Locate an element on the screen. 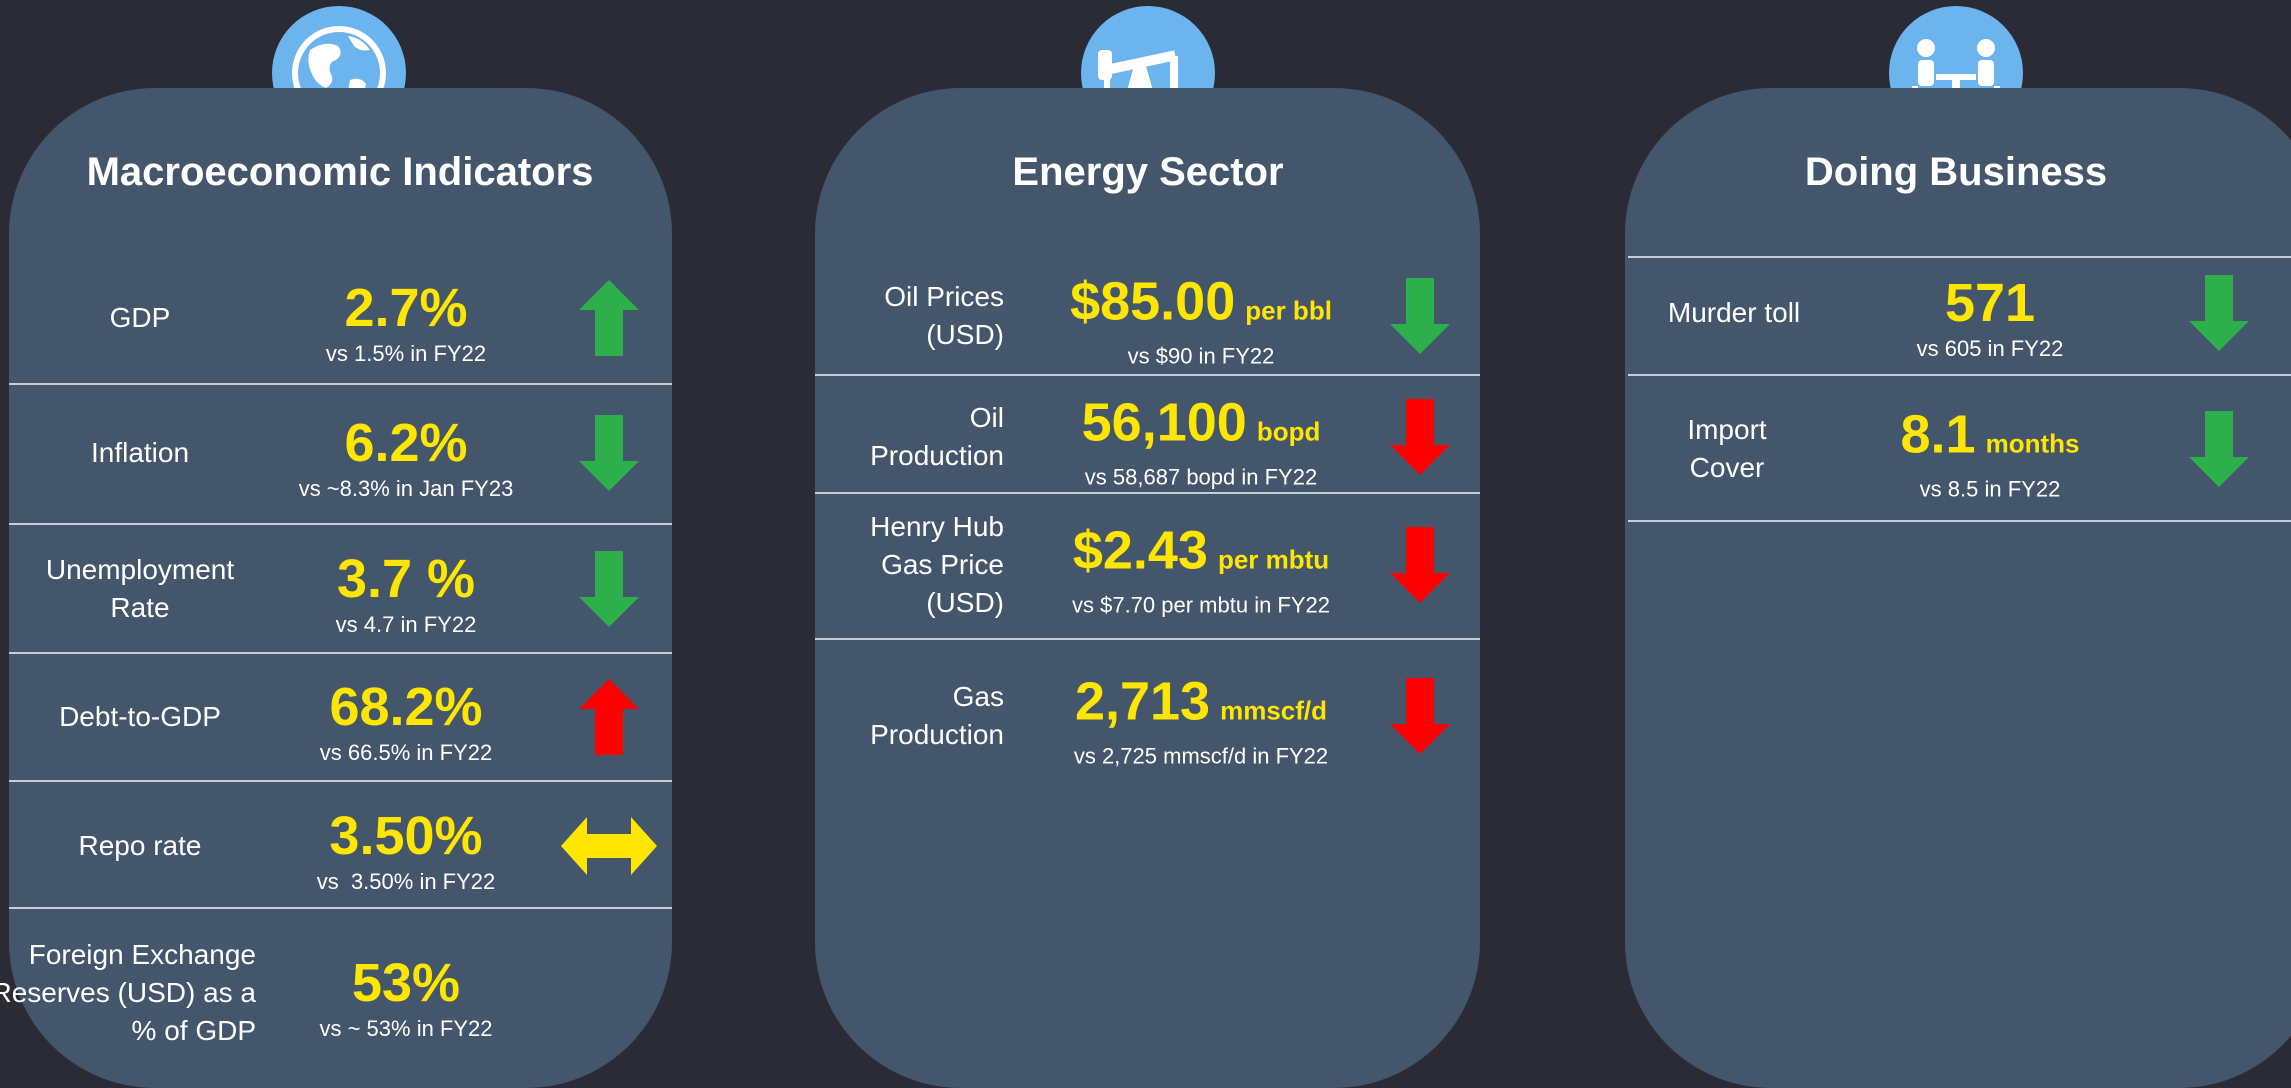  value-block: 8.1 months vs 8.5 in FY22 is located at coordinates (1990, 455).